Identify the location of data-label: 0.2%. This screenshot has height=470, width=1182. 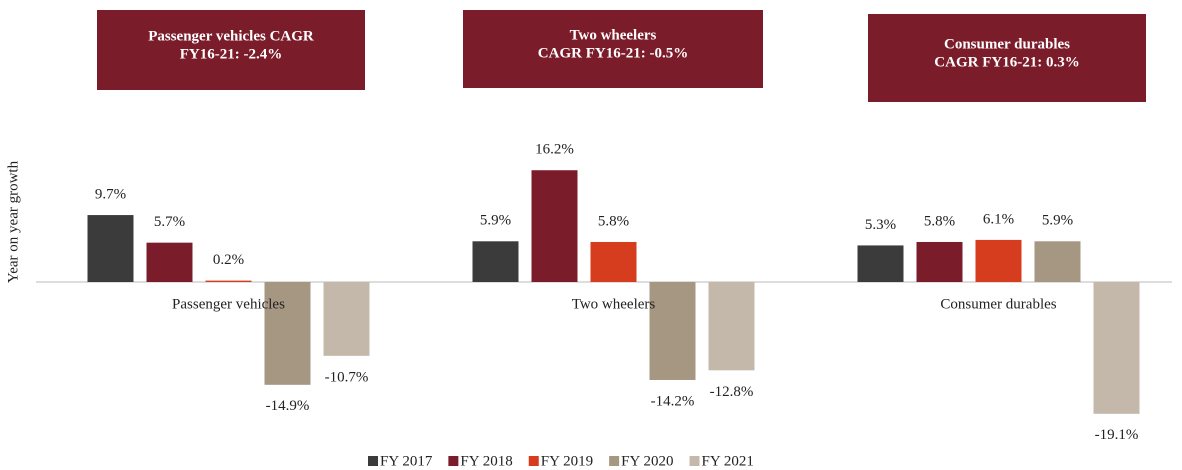
(228, 260).